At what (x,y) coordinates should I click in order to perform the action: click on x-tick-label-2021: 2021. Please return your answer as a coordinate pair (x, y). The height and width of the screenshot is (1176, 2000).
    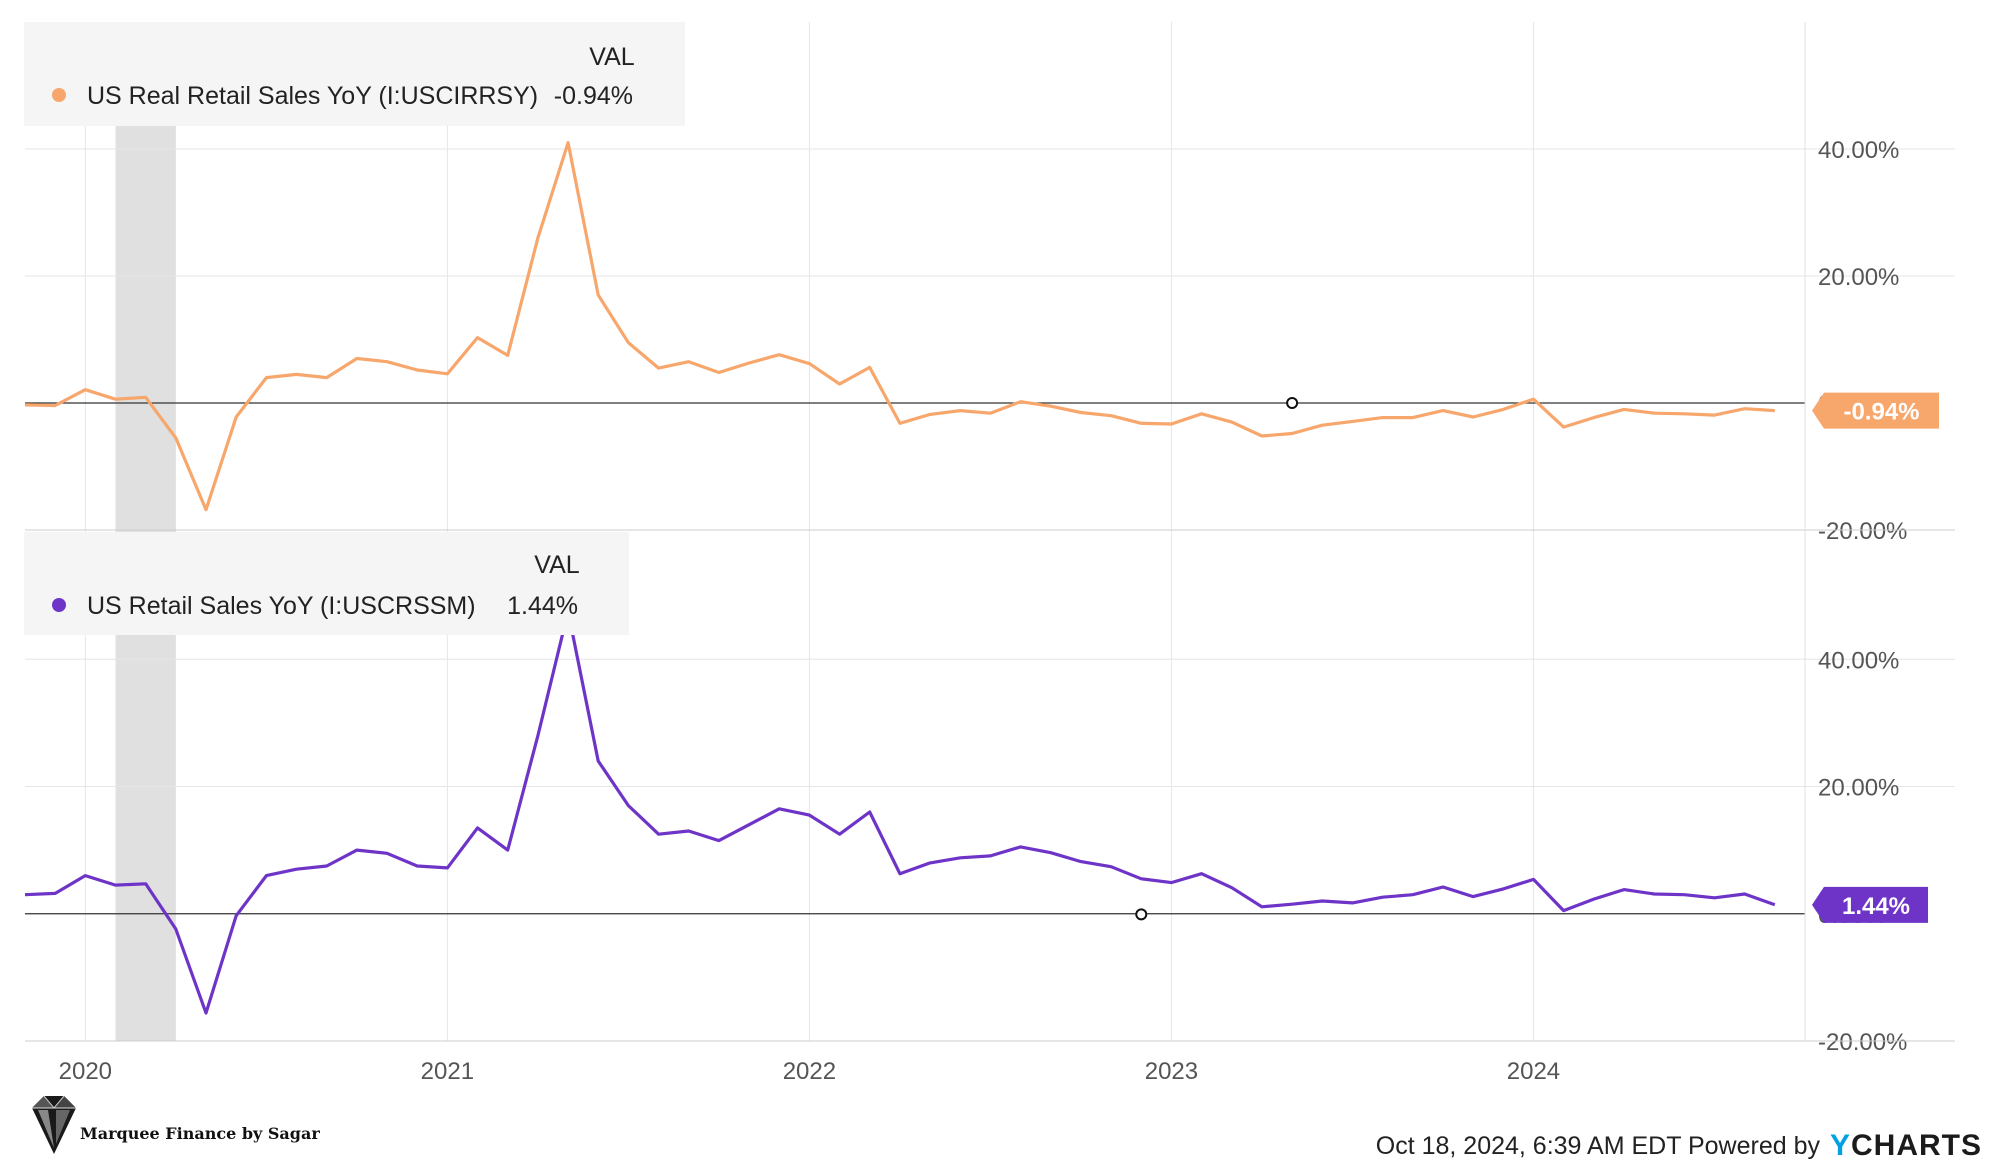
    Looking at the image, I should click on (447, 1071).